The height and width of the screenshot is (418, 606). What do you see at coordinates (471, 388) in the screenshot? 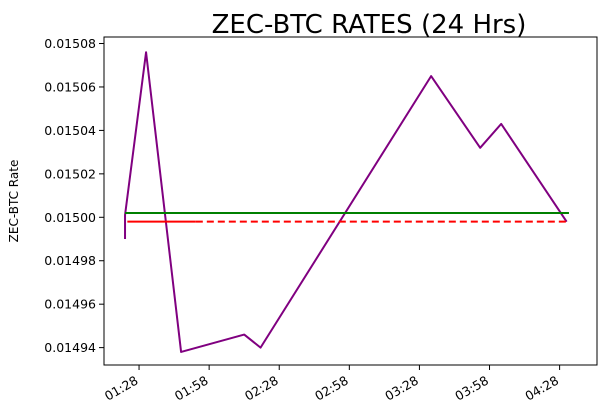
I see `x-tick-label: 03:58` at bounding box center [471, 388].